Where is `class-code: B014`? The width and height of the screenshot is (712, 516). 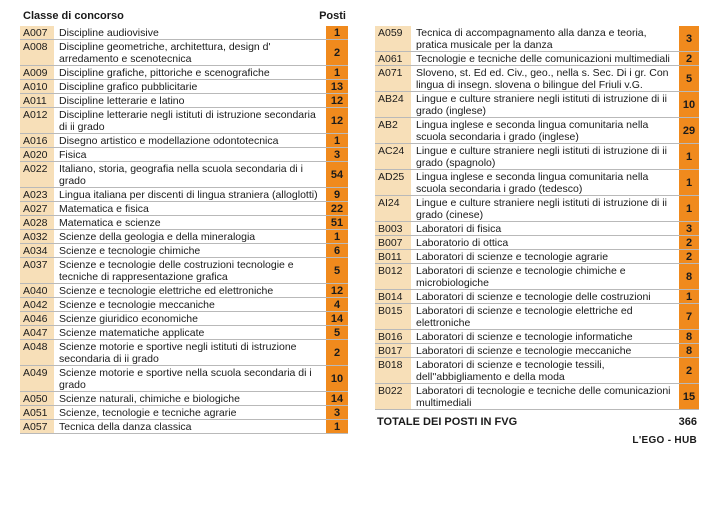
class-code: B014 is located at coordinates (393, 296).